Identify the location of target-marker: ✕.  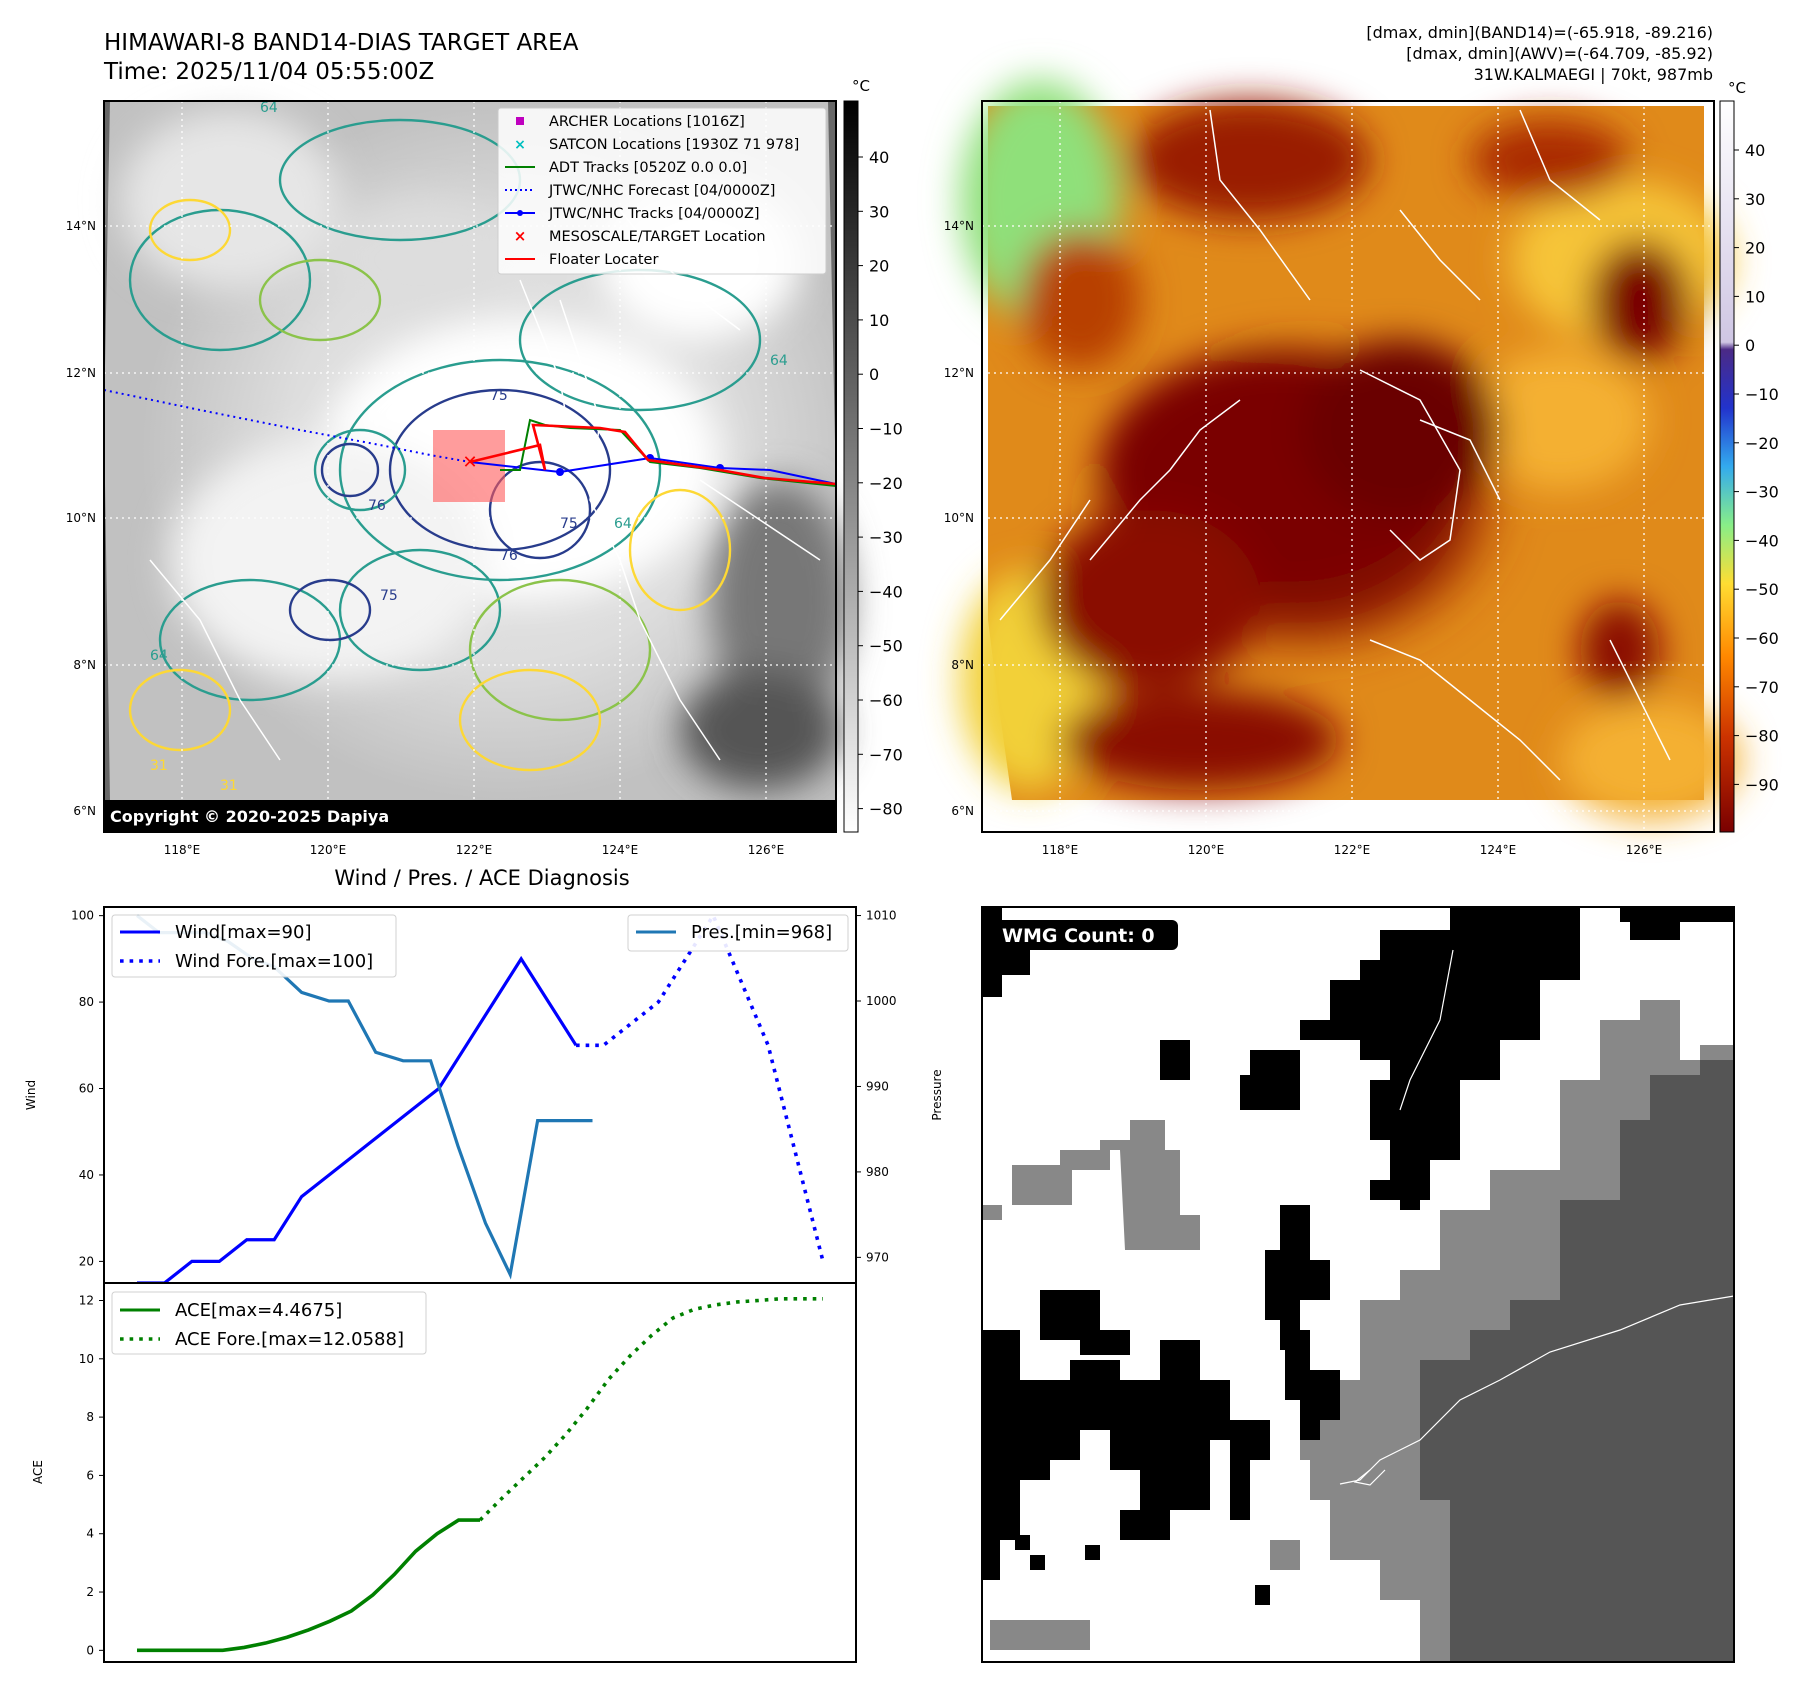
(469, 462).